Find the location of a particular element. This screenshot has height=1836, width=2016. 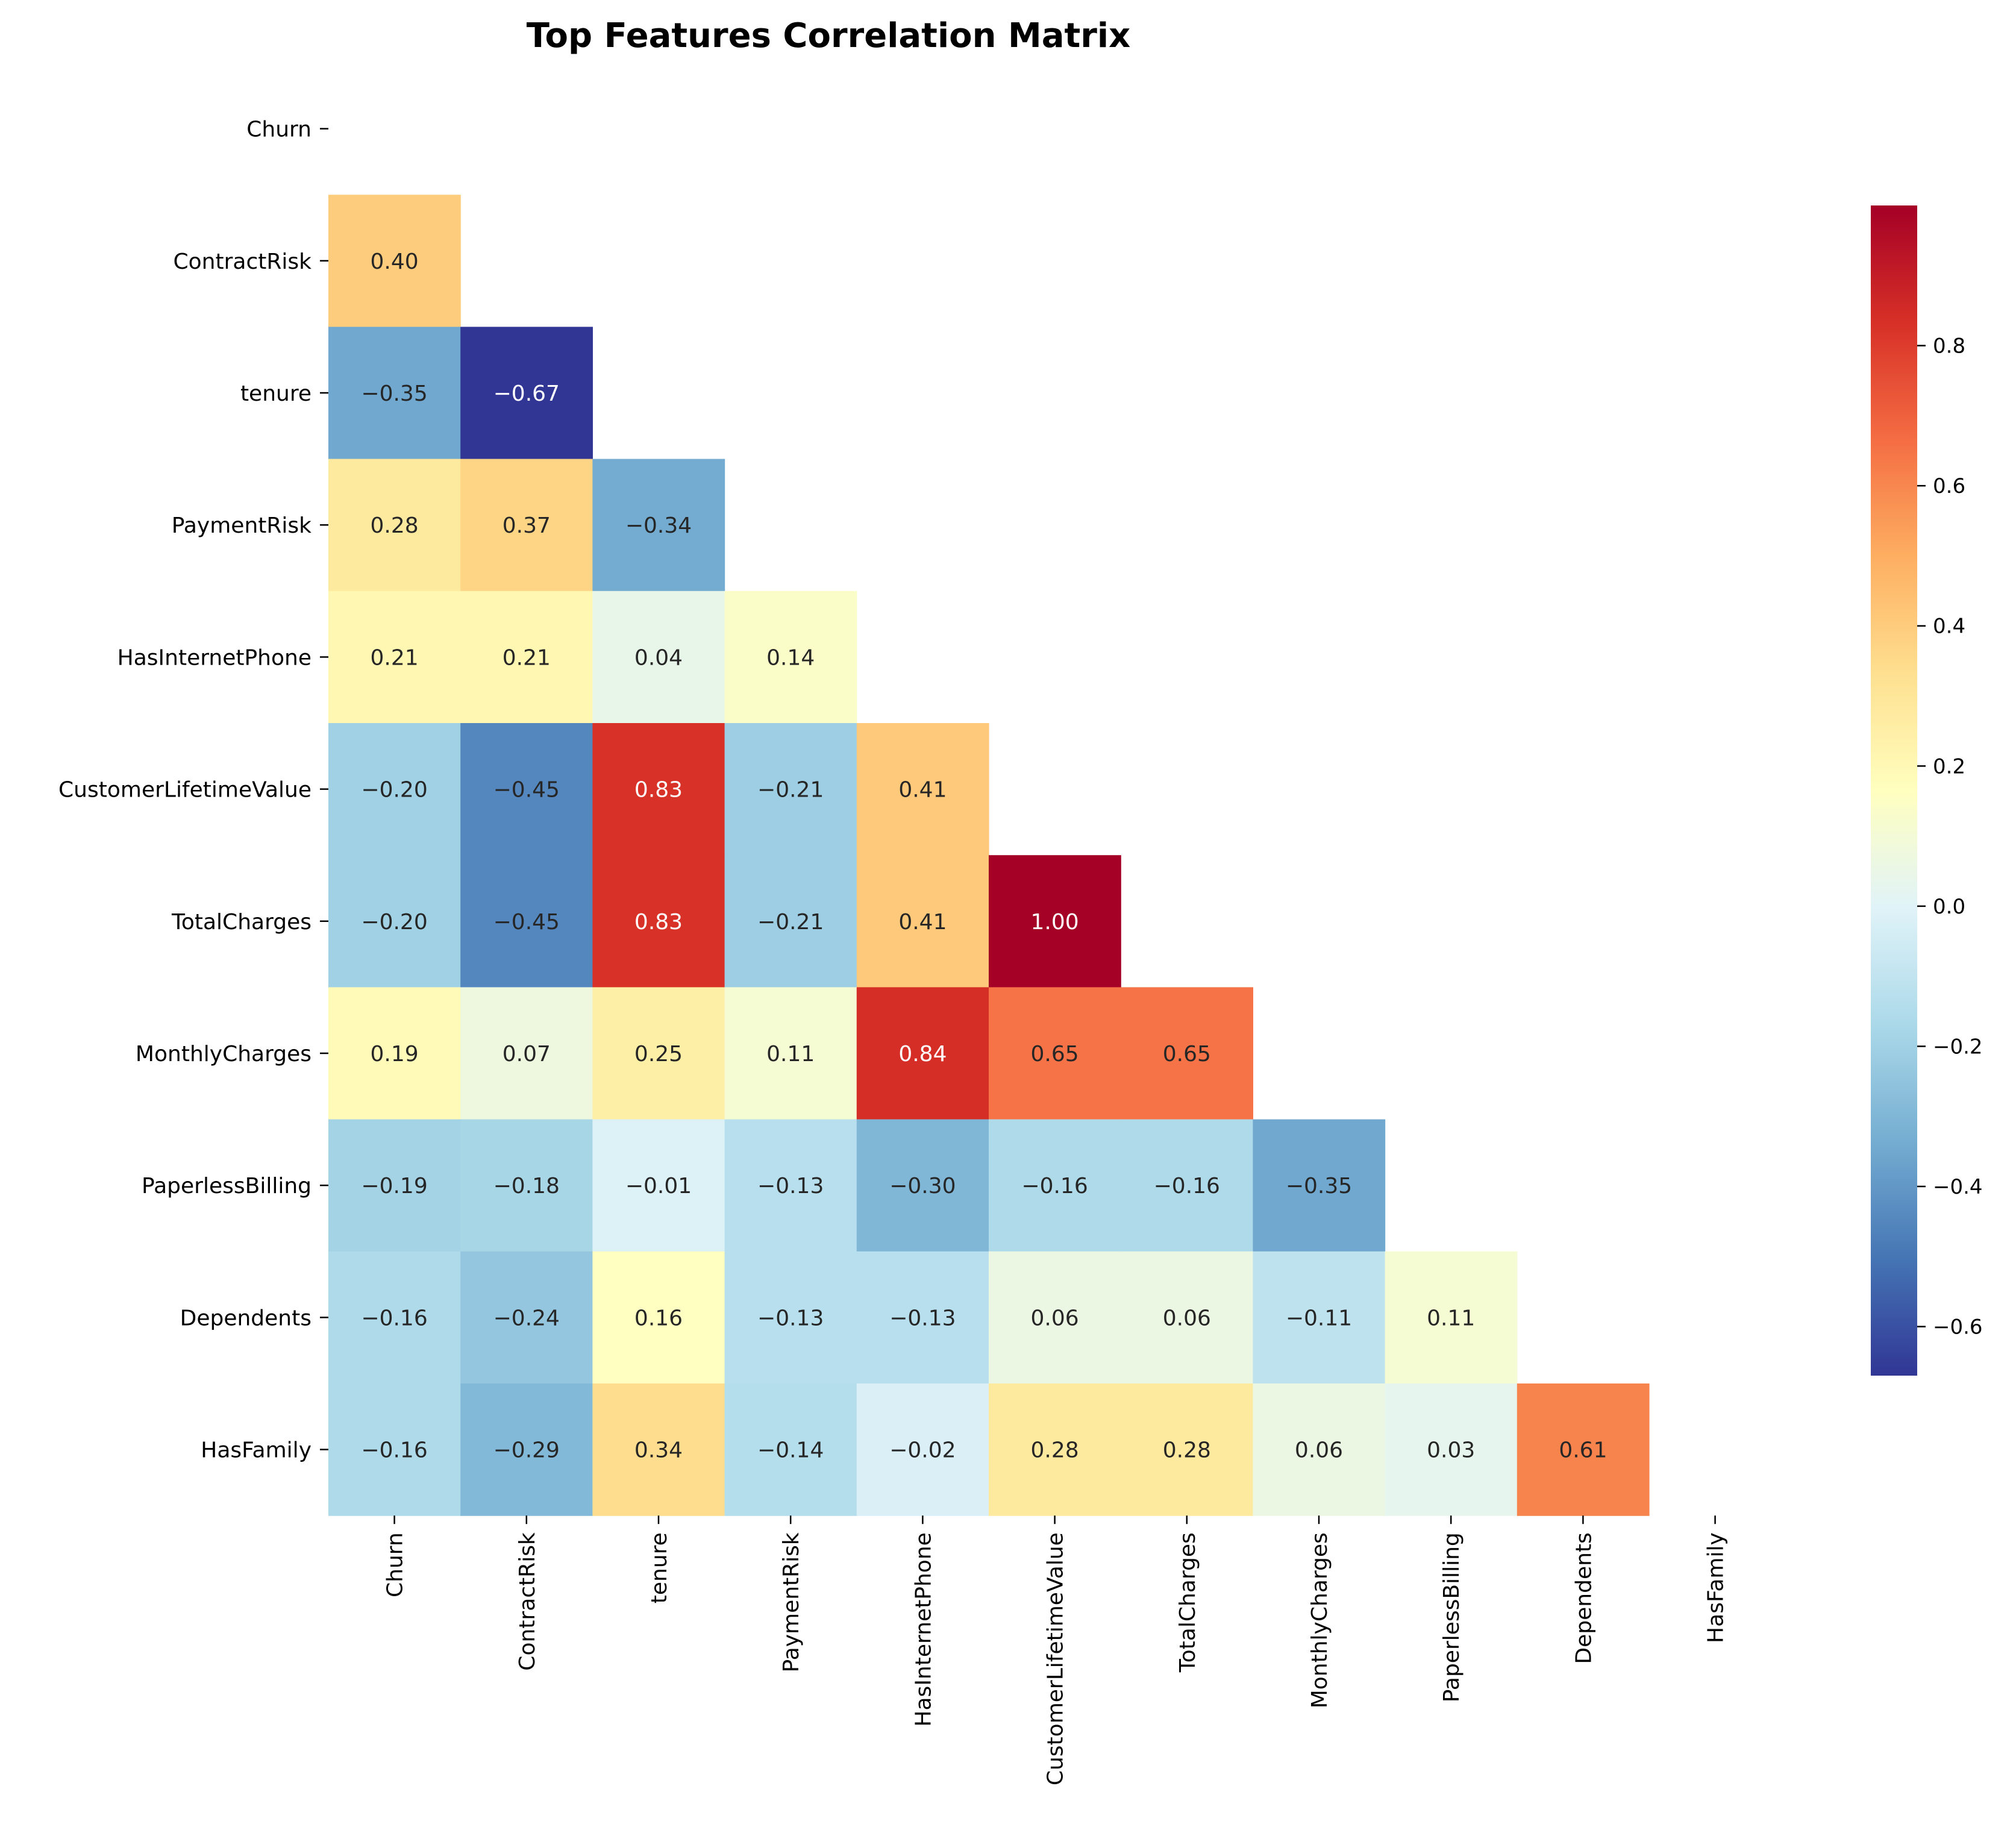

colorbar-tick-label: −0.6 is located at coordinates (1958, 1327).